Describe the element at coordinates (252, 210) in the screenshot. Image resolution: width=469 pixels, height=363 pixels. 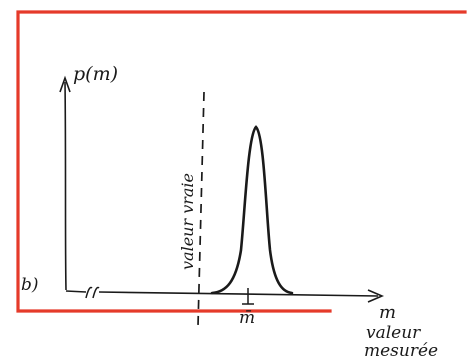
I see `distribution-curve` at that location.